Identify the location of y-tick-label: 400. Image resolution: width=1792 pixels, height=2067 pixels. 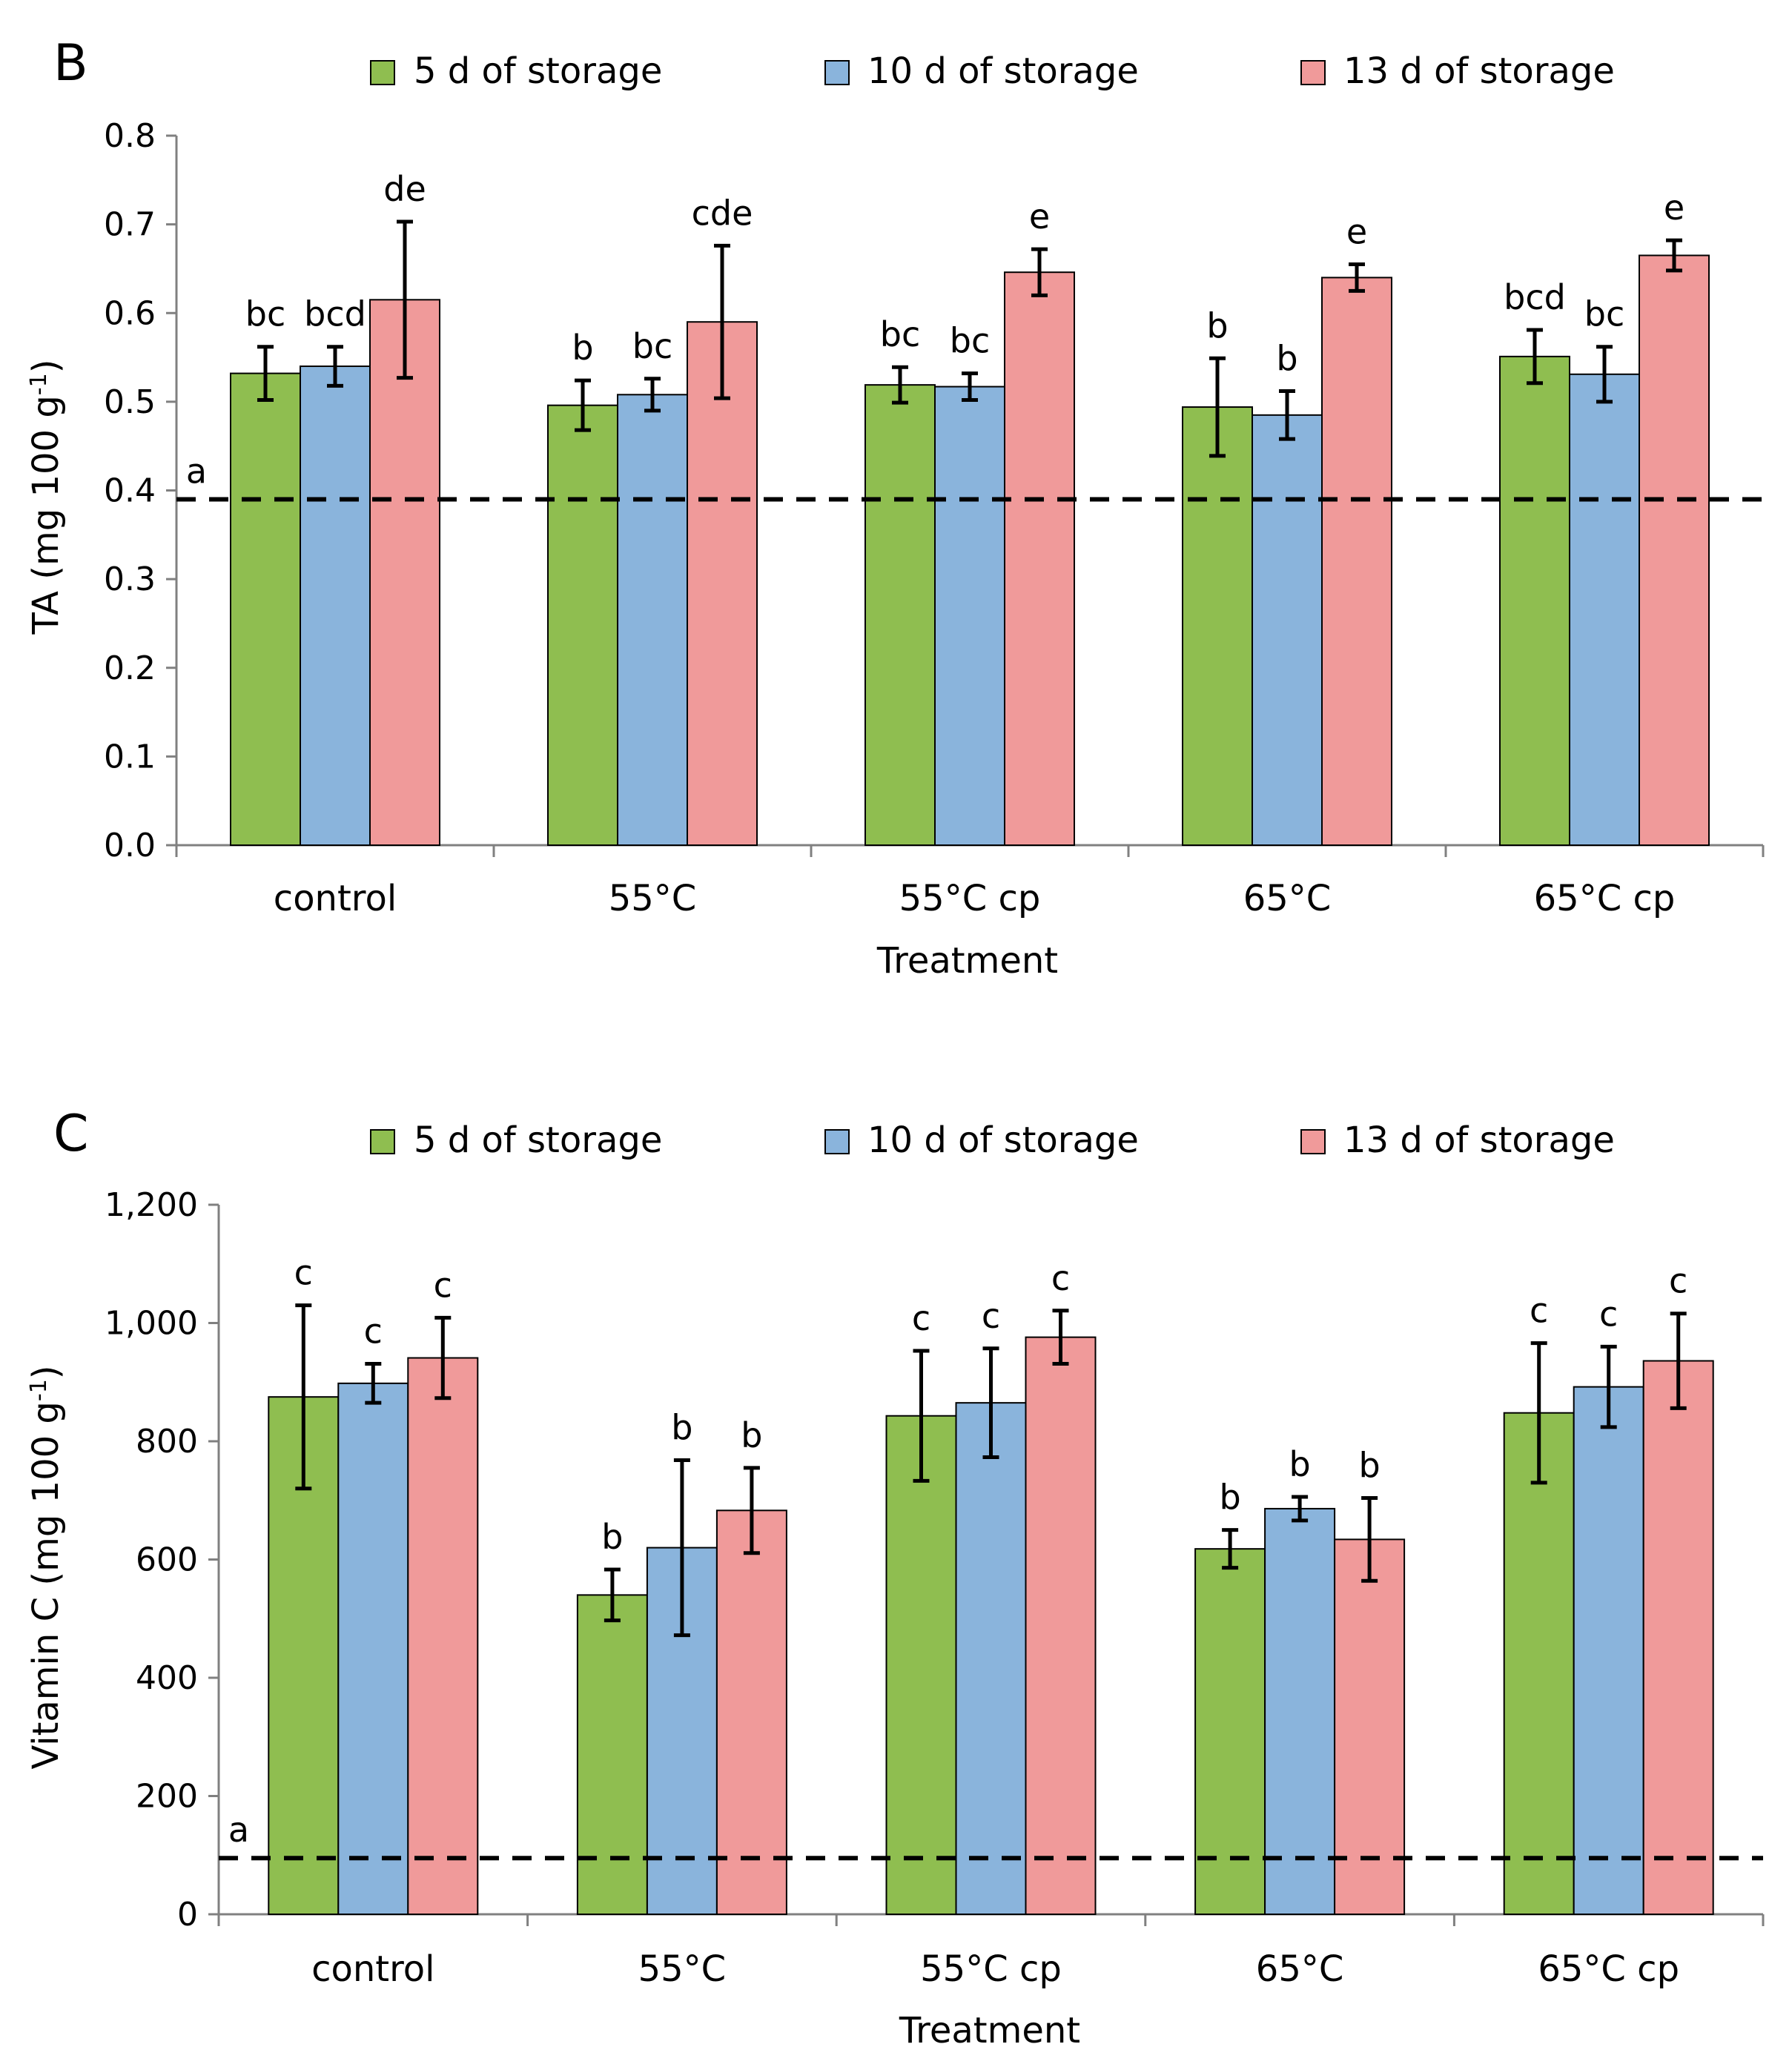
(167, 1678).